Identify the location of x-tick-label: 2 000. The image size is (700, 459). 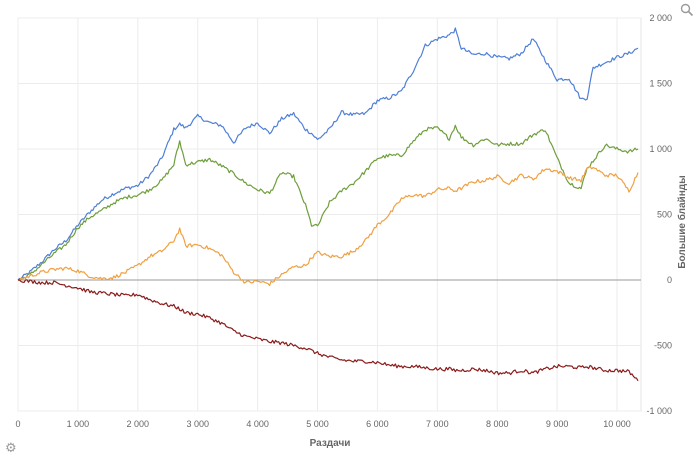
(138, 424).